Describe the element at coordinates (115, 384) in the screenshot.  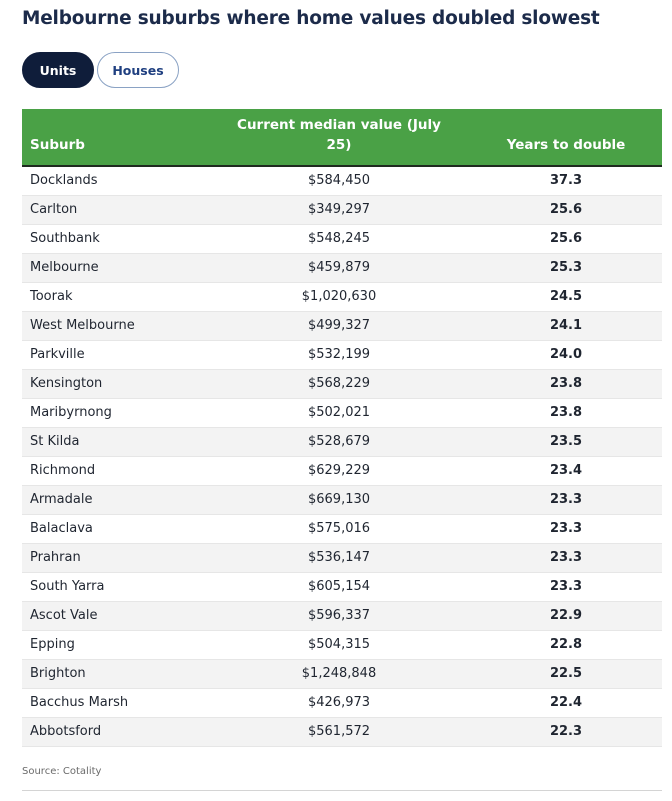
I see `suburb-cell: Kensington` at that location.